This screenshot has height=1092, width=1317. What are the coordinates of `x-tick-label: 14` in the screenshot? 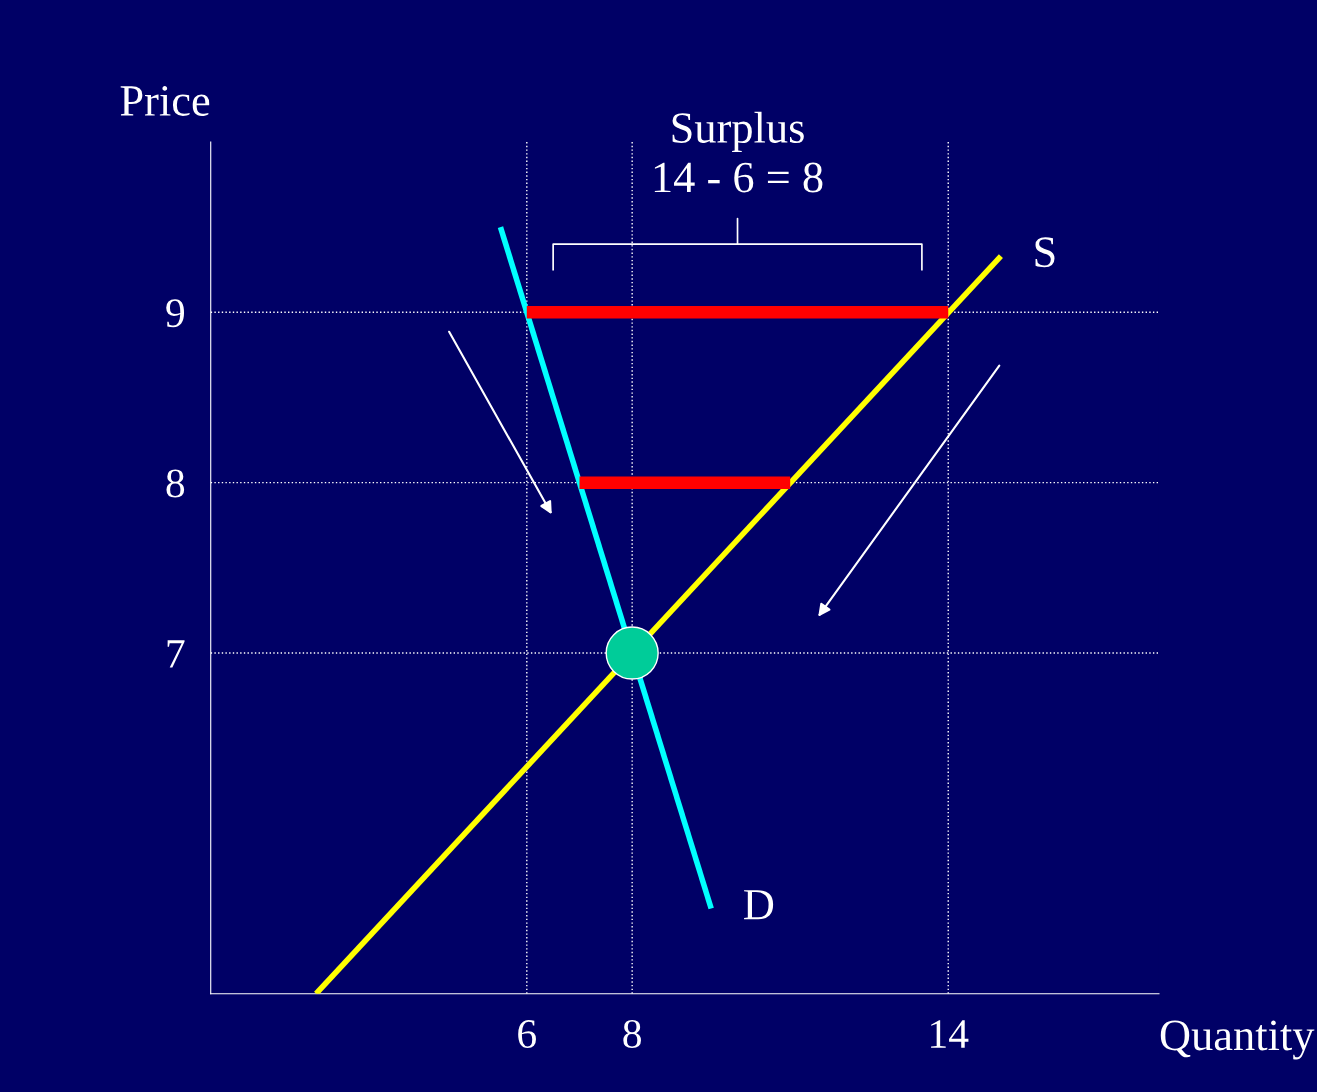 It's located at (950, 1034).